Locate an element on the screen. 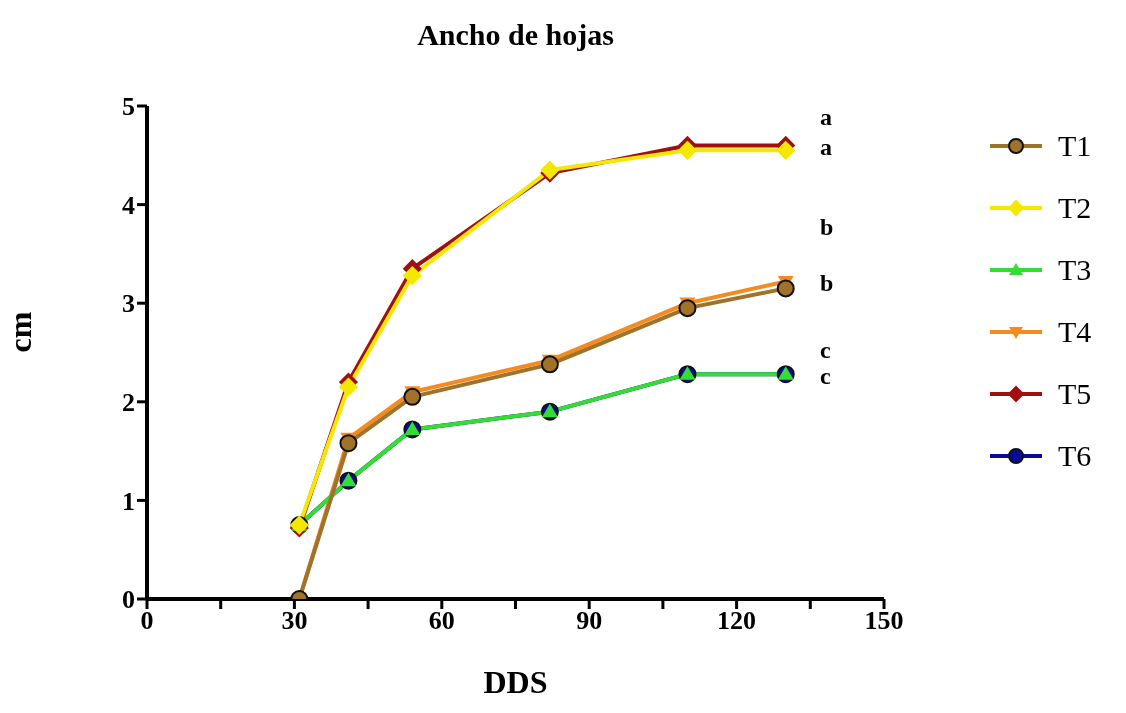 This screenshot has height=713, width=1126. y-tick-label: 0 is located at coordinates (128, 600).